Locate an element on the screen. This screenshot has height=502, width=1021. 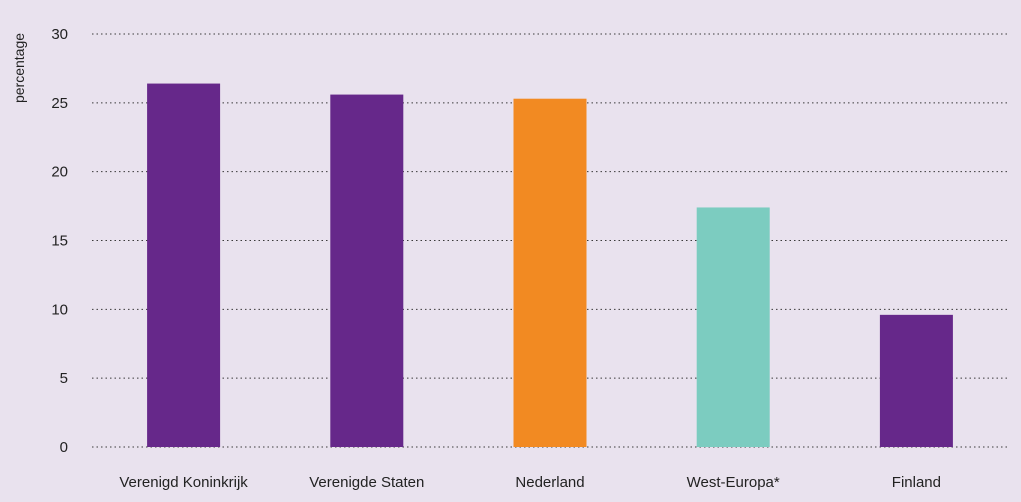
y-axis-ticks: 0 5 10 15 20 25 30 is located at coordinates (59, 241).